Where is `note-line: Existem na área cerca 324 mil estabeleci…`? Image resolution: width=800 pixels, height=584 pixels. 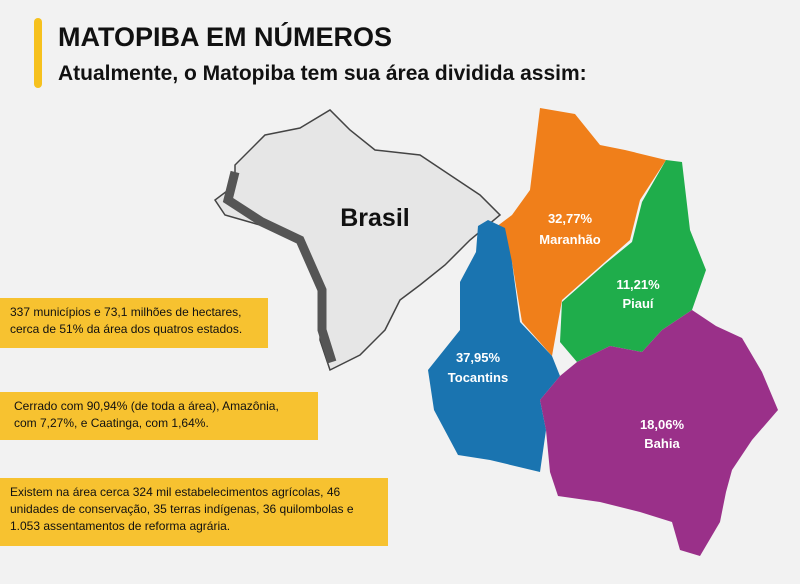
note-line: Existem na área cerca 324 mil estabeleci… is located at coordinates (175, 492).